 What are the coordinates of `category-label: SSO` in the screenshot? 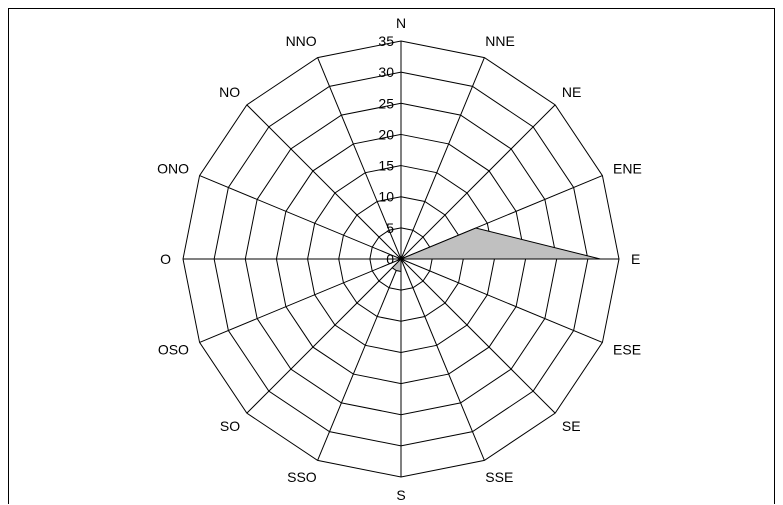 It's located at (302, 477).